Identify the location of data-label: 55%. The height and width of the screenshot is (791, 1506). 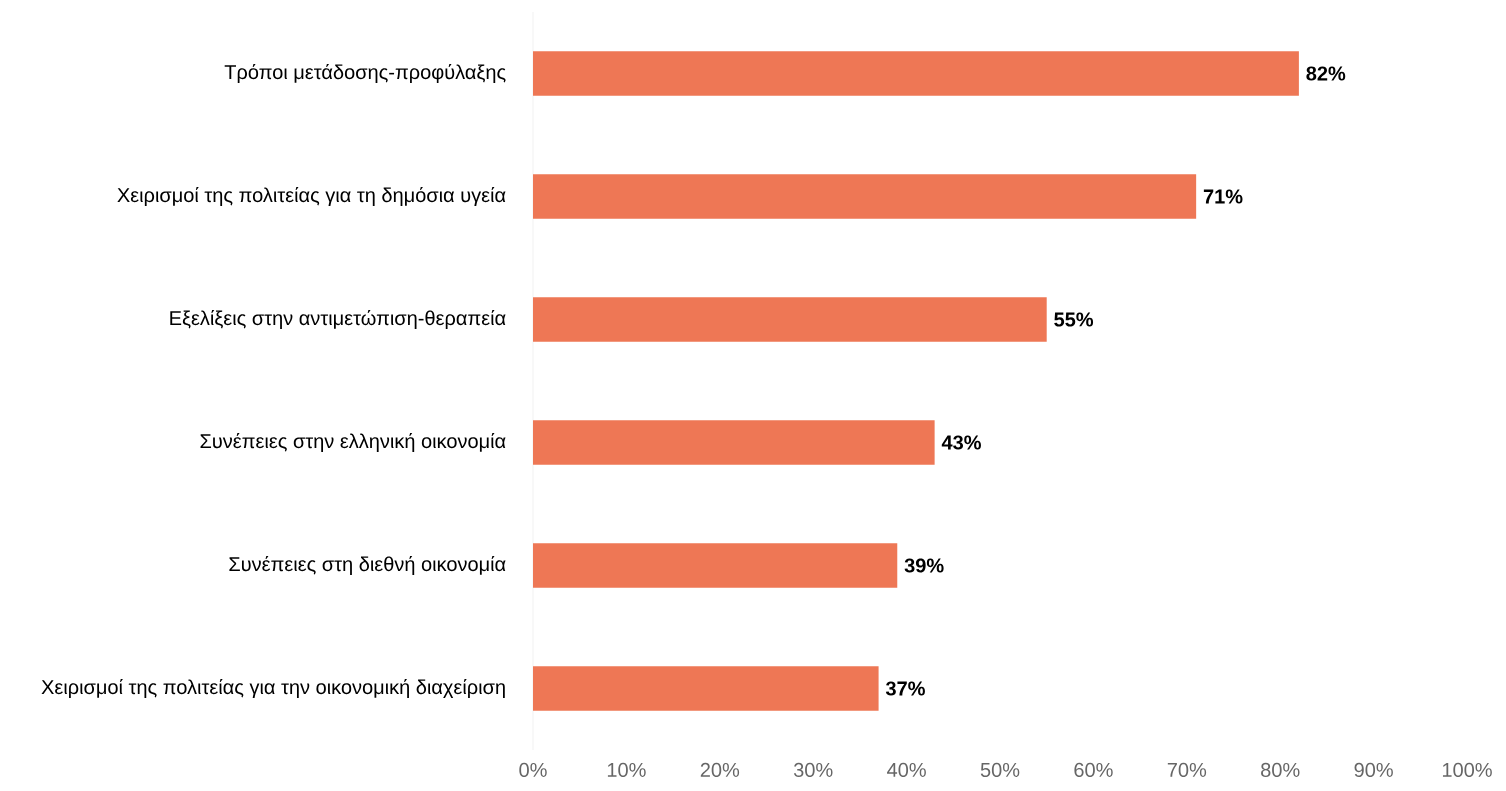
(1074, 319).